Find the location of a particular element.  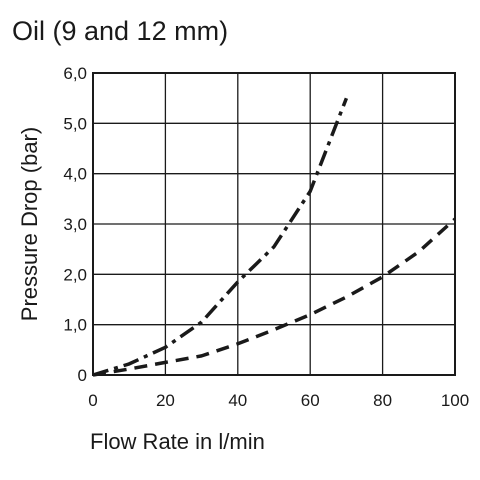

y-axis-title: Pressure Drop (bar) is located at coordinates (29, 224).